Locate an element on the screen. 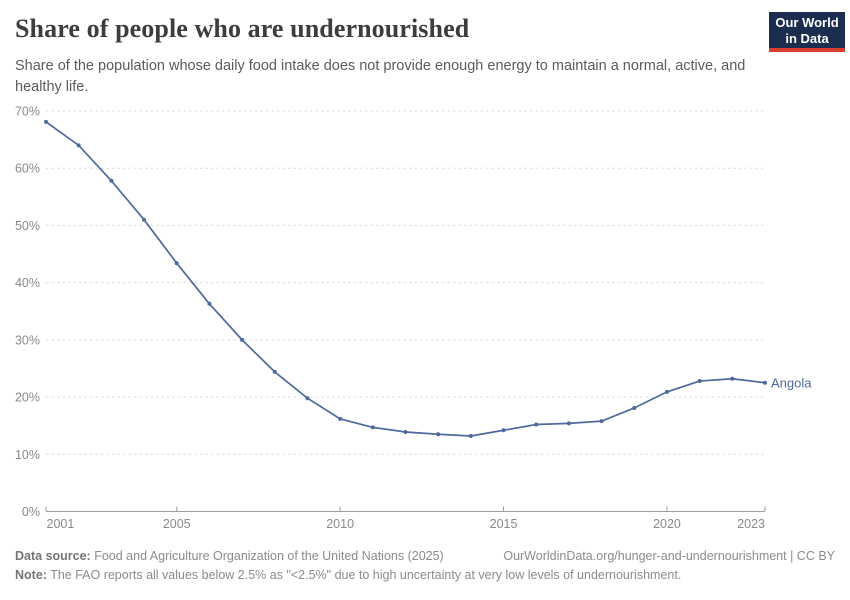 The width and height of the screenshot is (850, 600). y-axis-tick-label: 50% is located at coordinates (27, 226).